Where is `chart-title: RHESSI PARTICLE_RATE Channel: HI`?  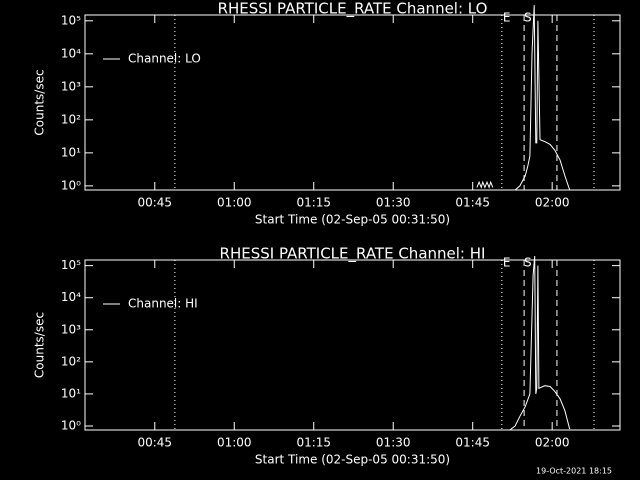 chart-title: RHESSI PARTICLE_RATE Channel: HI is located at coordinates (353, 254).